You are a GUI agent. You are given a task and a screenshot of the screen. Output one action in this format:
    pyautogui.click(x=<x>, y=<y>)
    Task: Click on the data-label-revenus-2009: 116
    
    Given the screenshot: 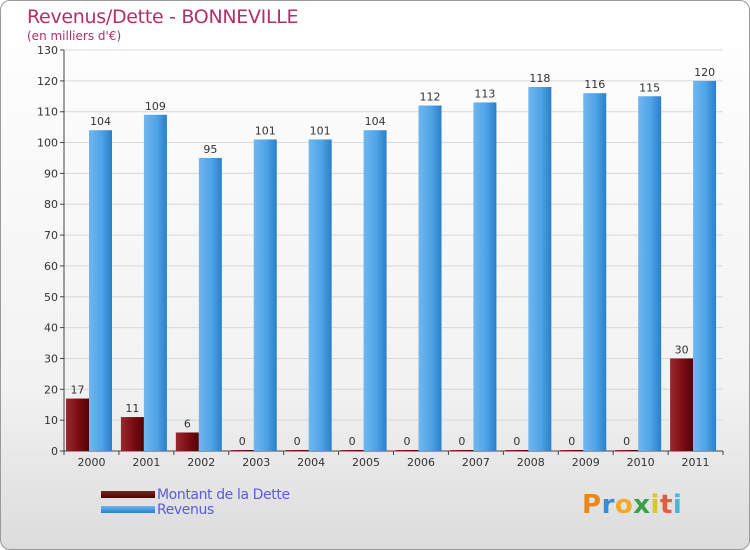 What is the action you would take?
    pyautogui.click(x=594, y=84)
    